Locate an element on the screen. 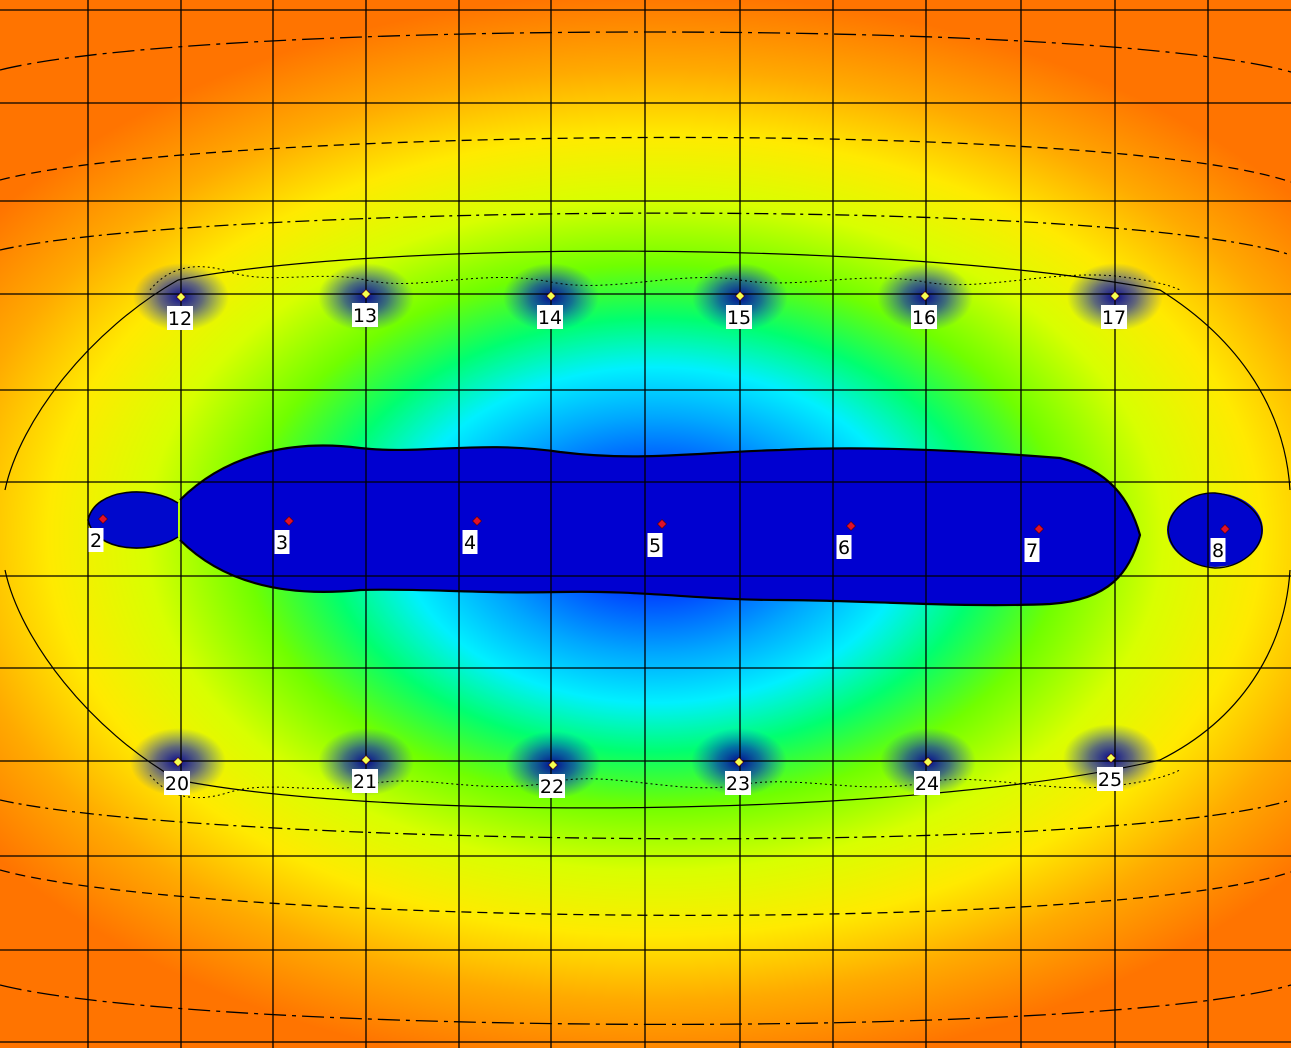  source-label: 4 is located at coordinates (470, 542).